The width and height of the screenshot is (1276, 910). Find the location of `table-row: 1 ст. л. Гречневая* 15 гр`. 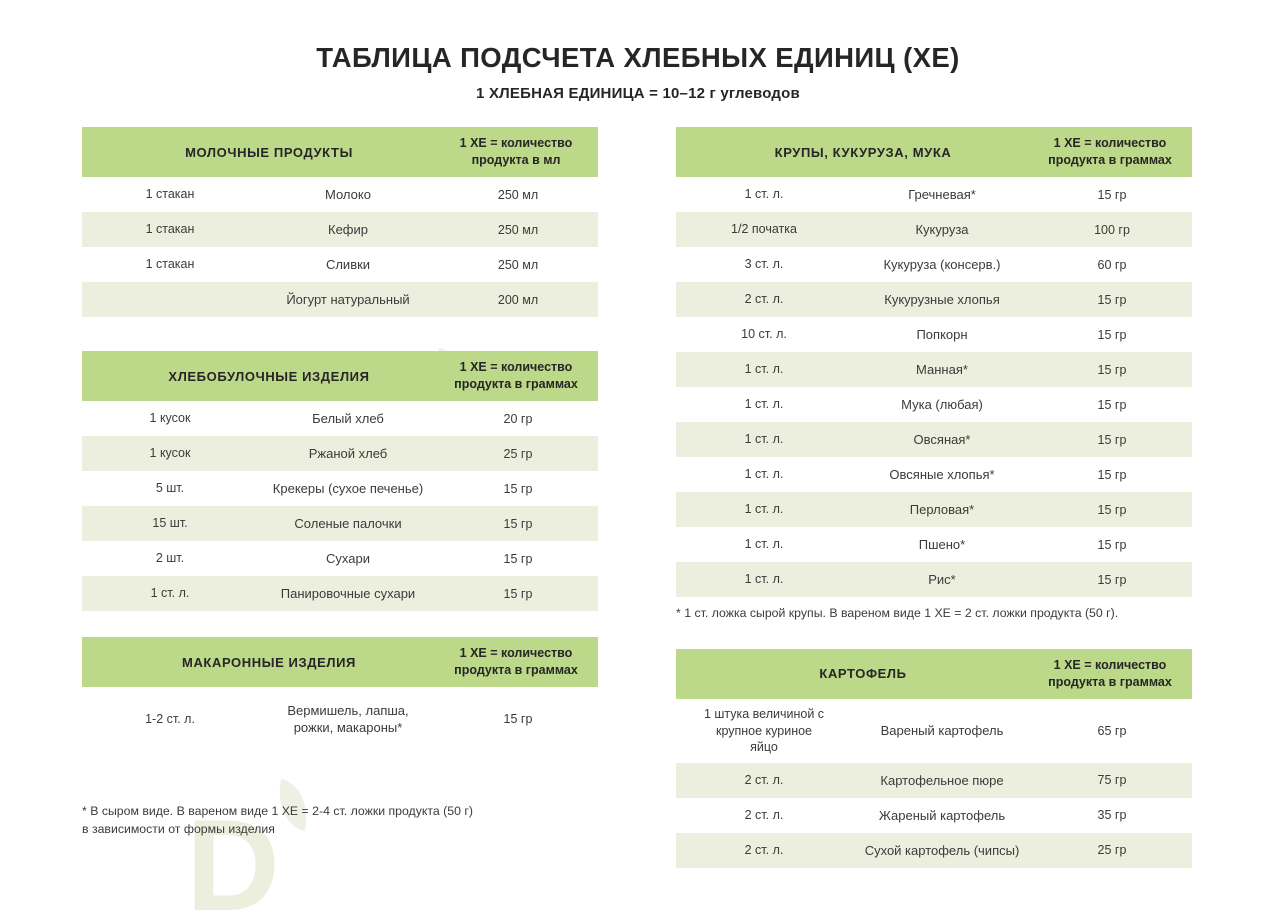

table-row: 1 ст. л. Гречневая* 15 гр is located at coordinates (934, 194).